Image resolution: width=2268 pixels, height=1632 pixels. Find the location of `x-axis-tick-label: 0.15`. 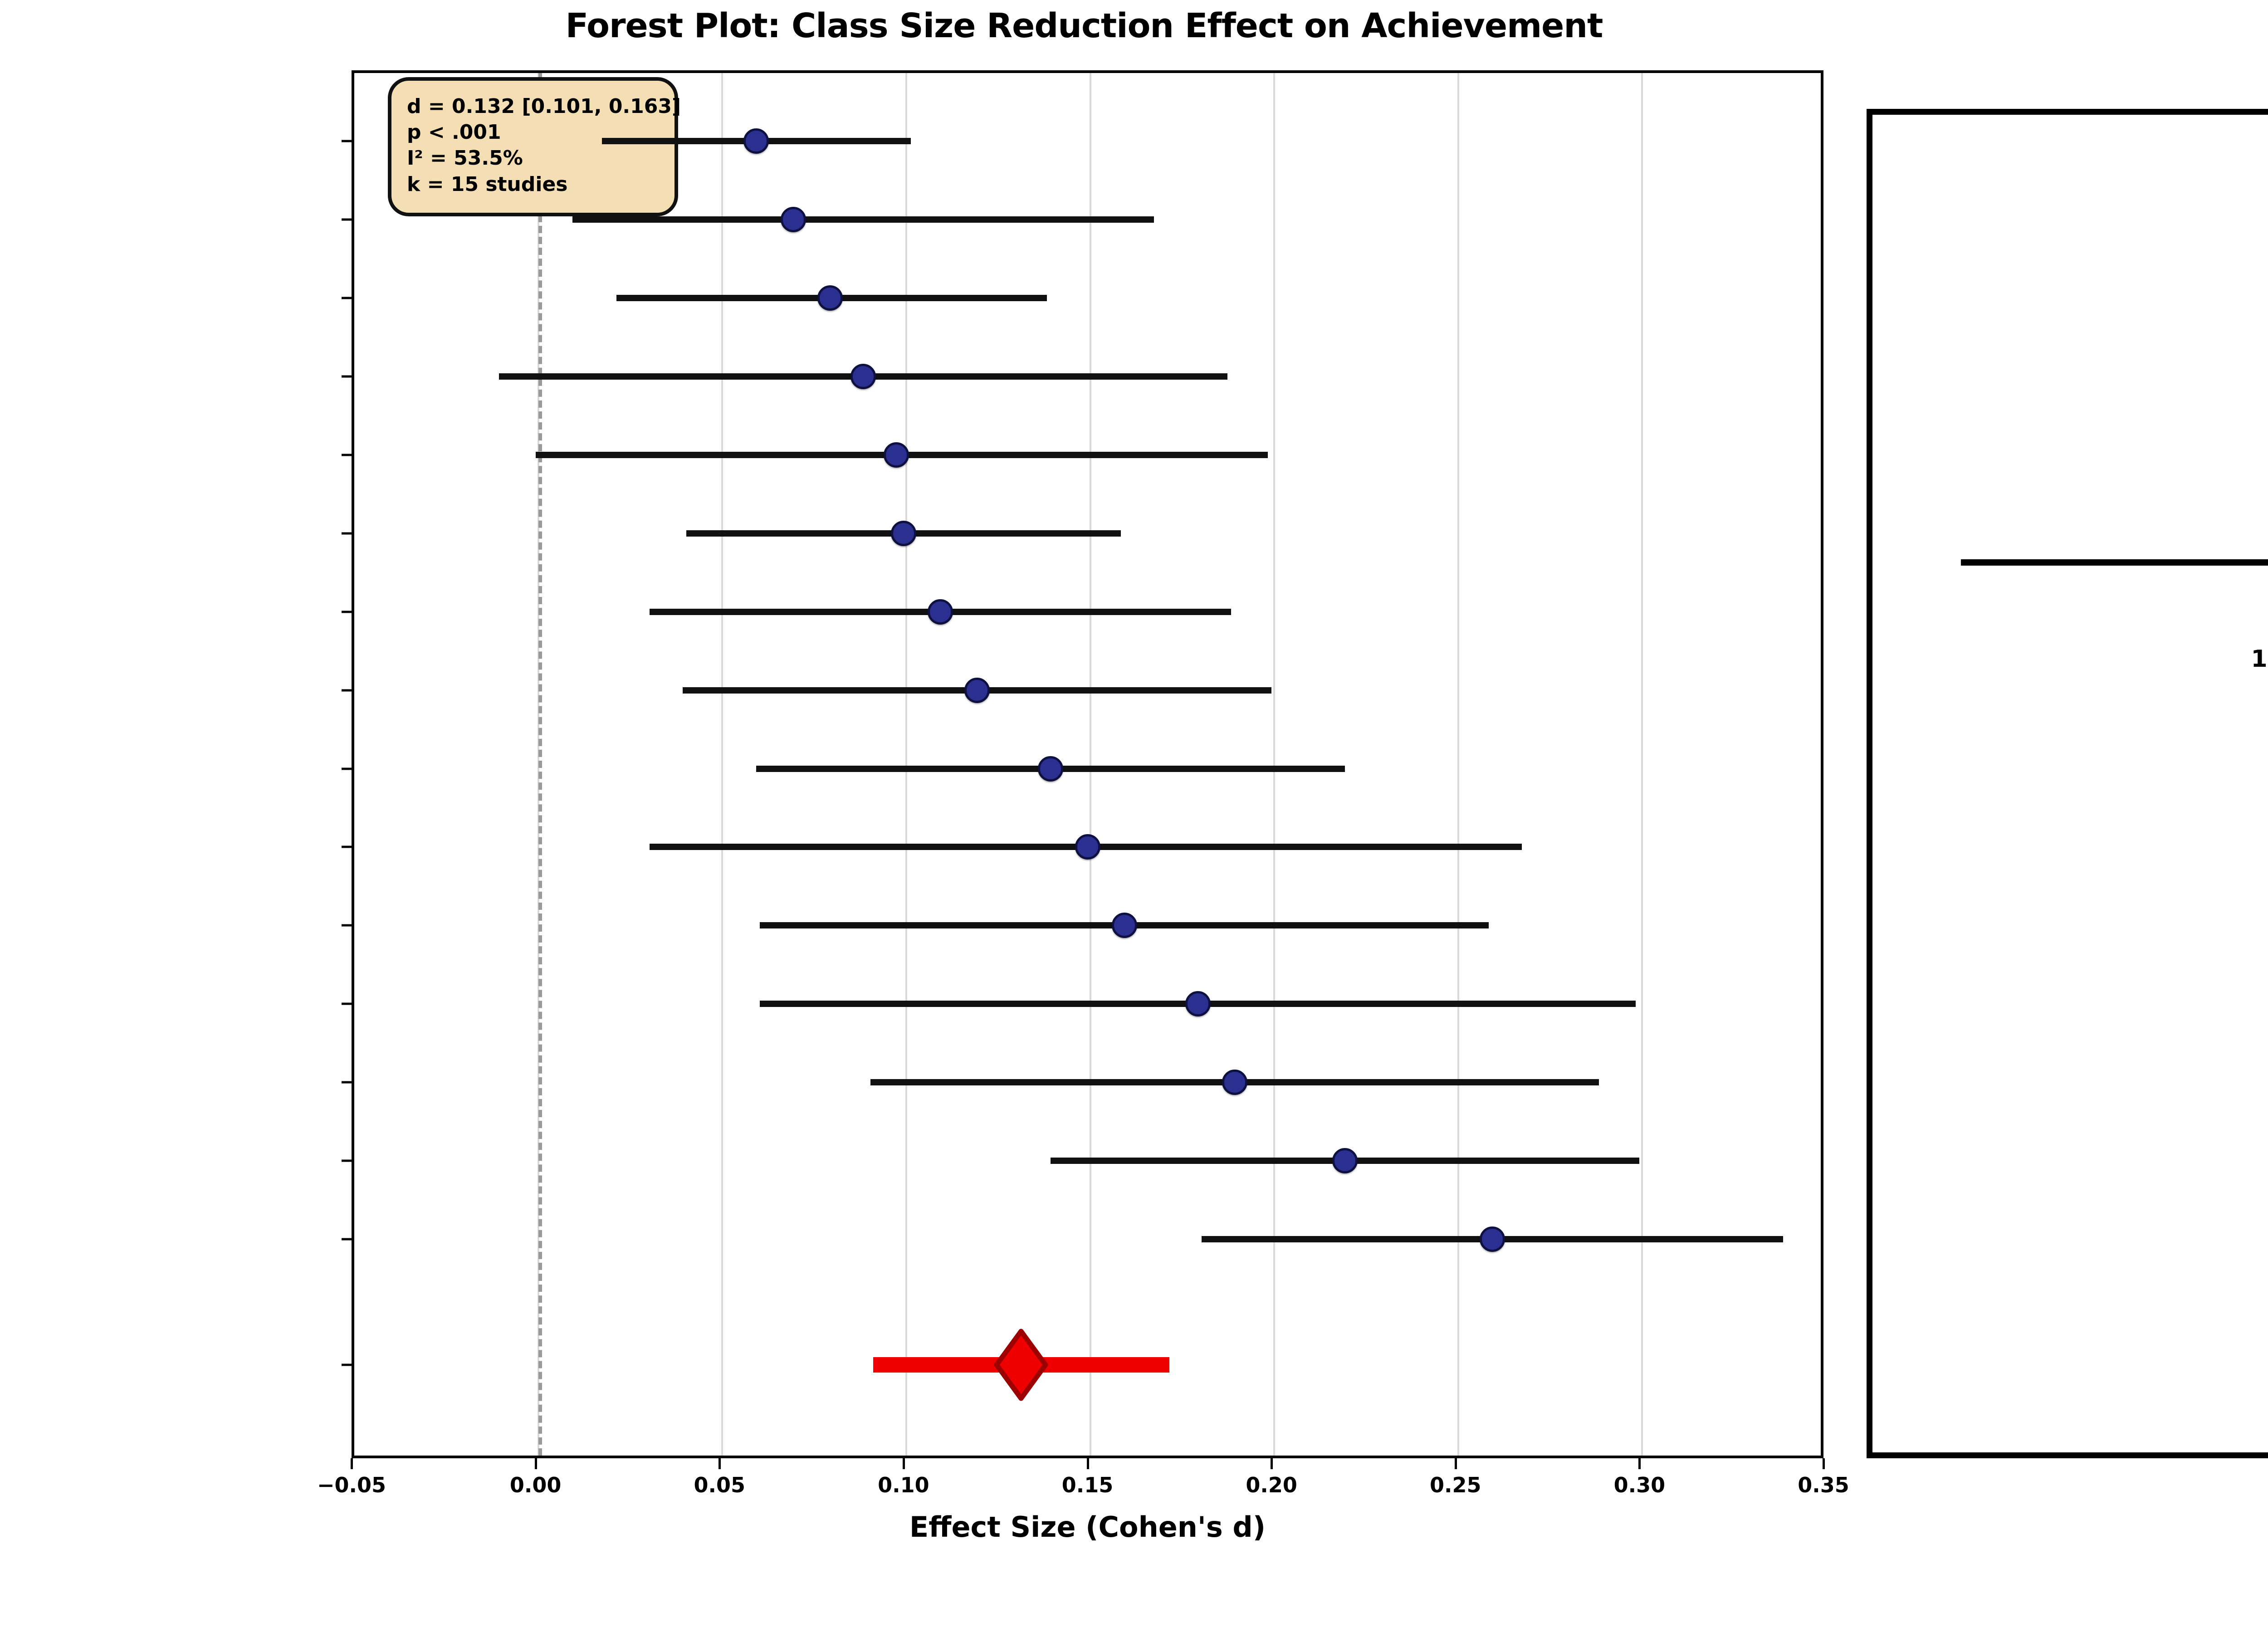

x-axis-tick-label: 0.15 is located at coordinates (1087, 1485).